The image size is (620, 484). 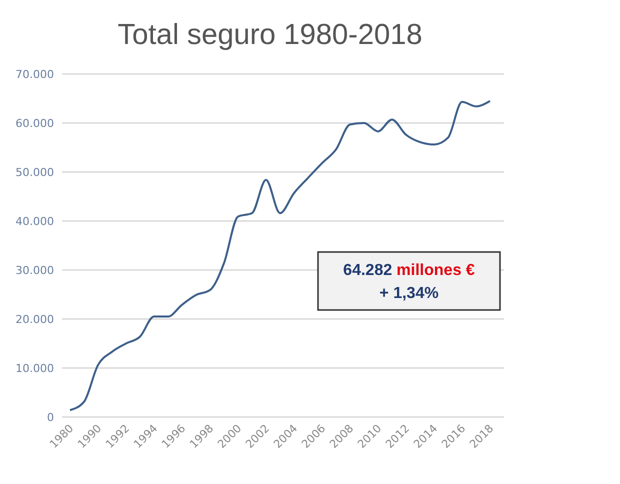 What do you see at coordinates (35, 123) in the screenshot?
I see `y-tick-label: 60.000` at bounding box center [35, 123].